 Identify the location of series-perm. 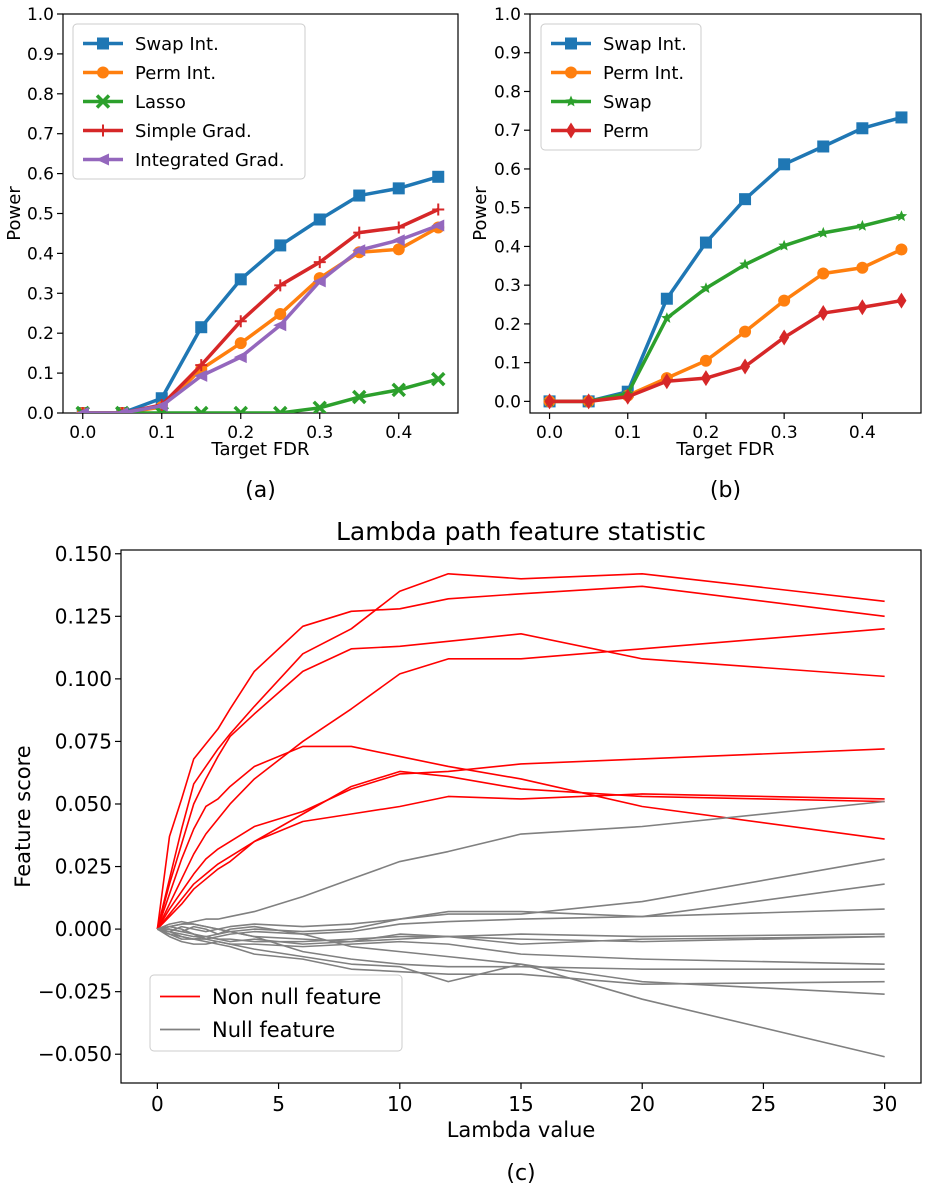
(725, 351).